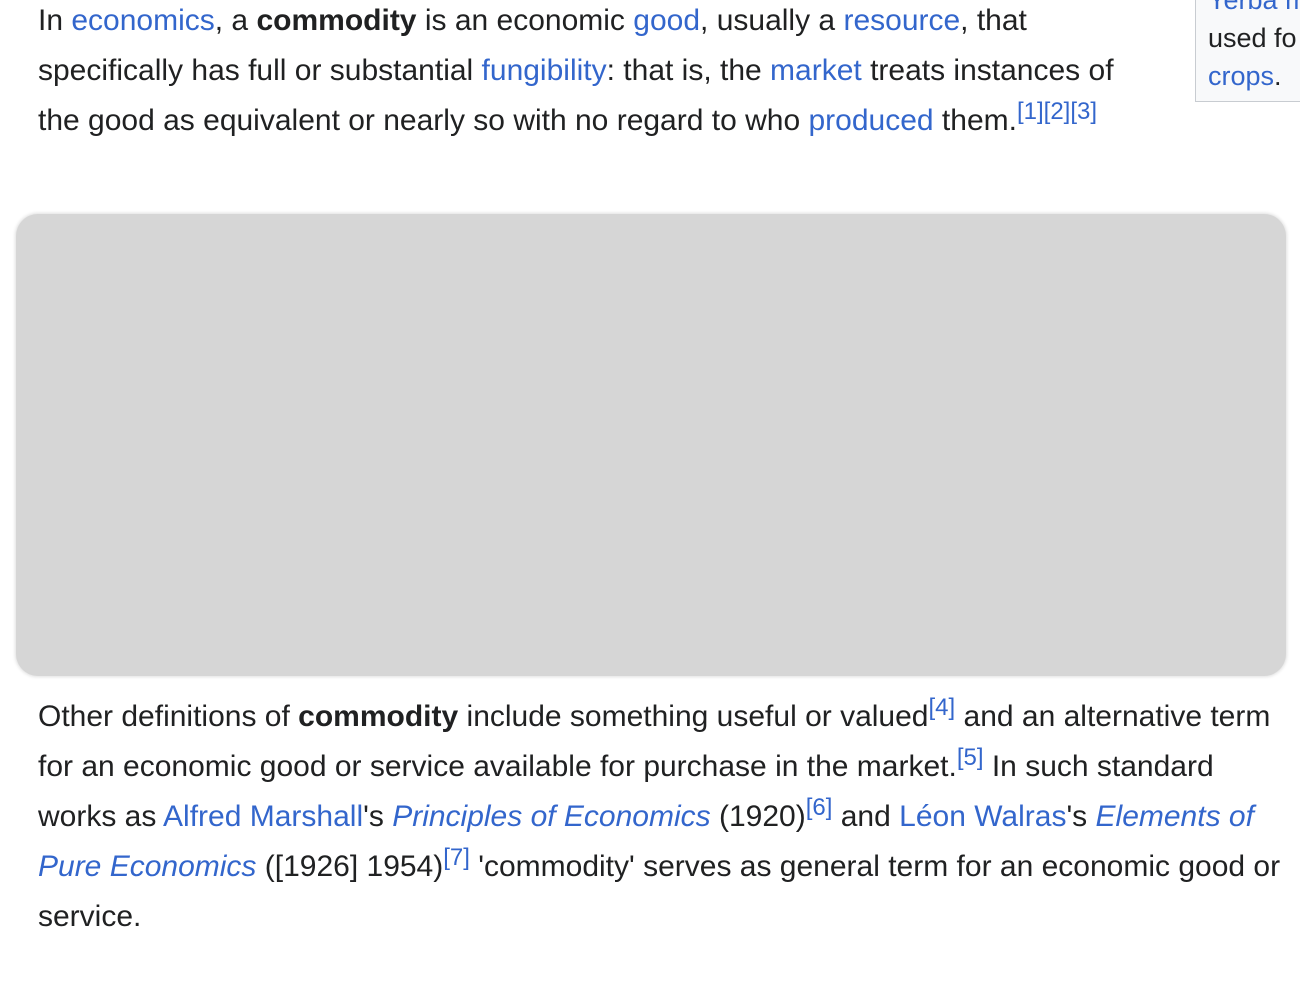  I want to click on citation-6: [6], so click(819, 807).